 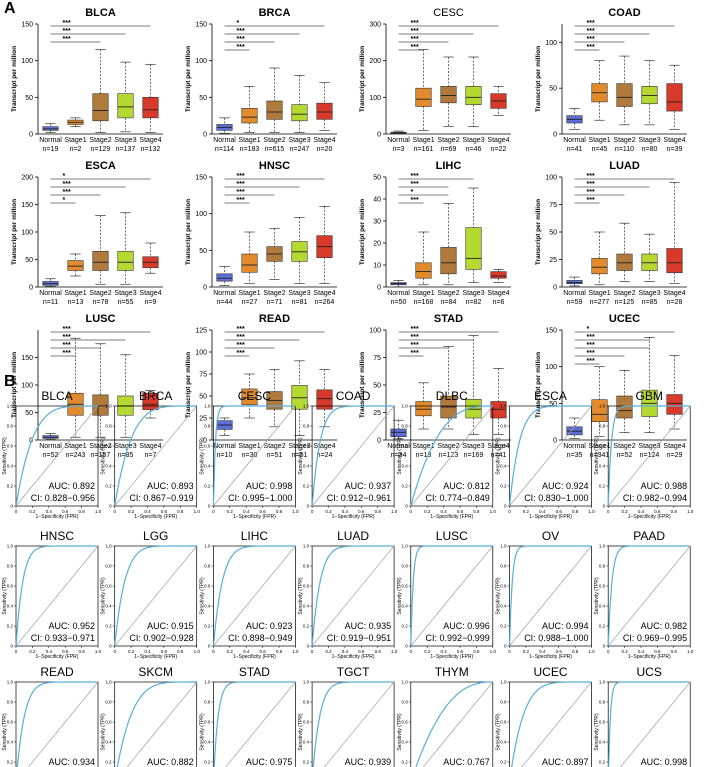 I want to click on roc-title: UCEC, so click(x=550, y=672).